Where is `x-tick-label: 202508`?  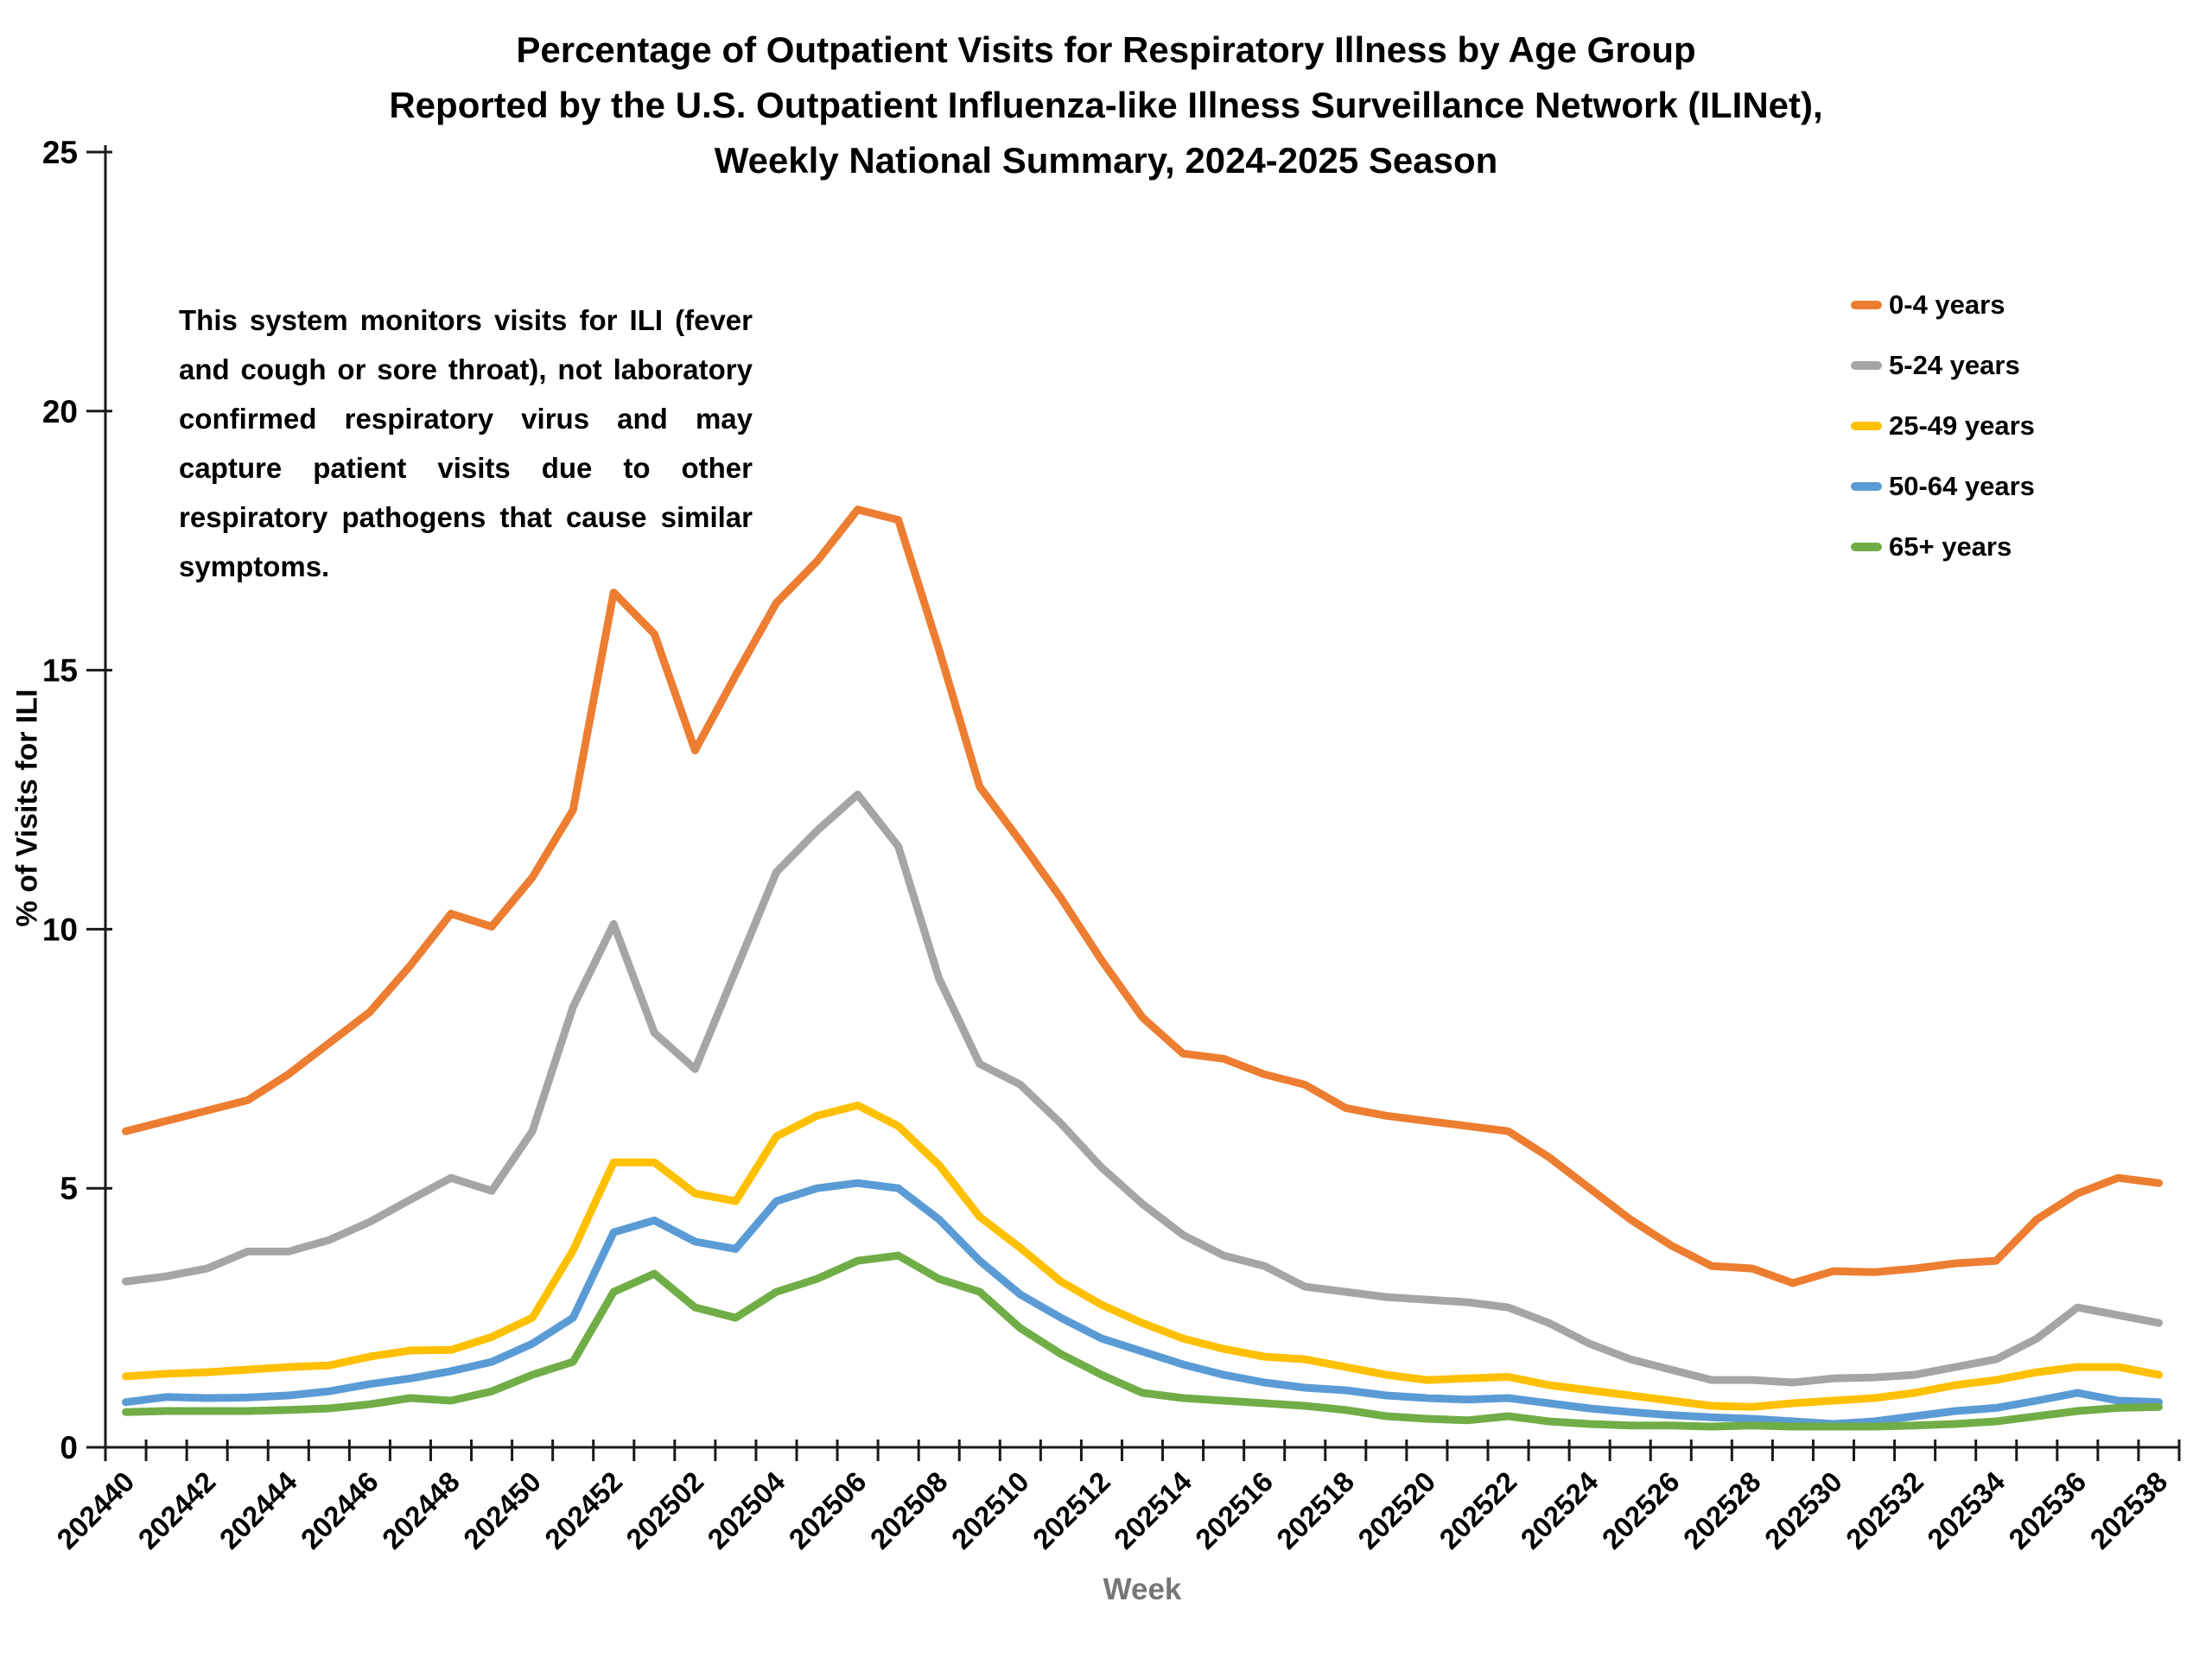
x-tick-label: 202508 is located at coordinates (909, 1510).